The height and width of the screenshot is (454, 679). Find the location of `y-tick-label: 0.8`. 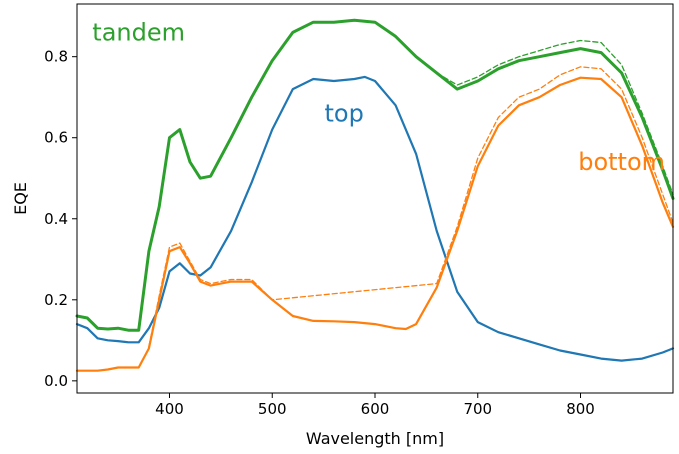

y-tick-label: 0.8 is located at coordinates (56, 57).